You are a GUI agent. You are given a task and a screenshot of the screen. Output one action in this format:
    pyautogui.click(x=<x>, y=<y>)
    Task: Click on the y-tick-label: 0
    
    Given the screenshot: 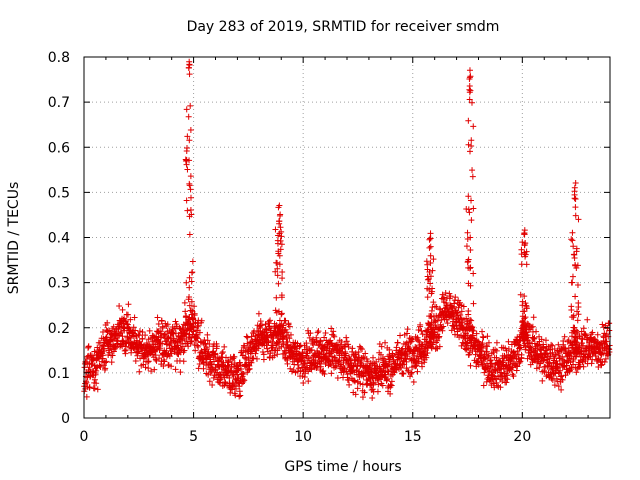 What is the action you would take?
    pyautogui.click(x=65, y=419)
    